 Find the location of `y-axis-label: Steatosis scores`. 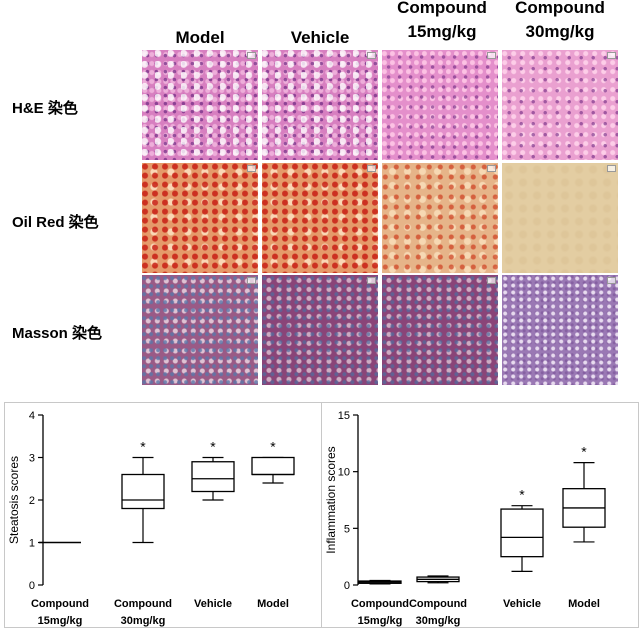

y-axis-label: Steatosis scores is located at coordinates (14, 500).